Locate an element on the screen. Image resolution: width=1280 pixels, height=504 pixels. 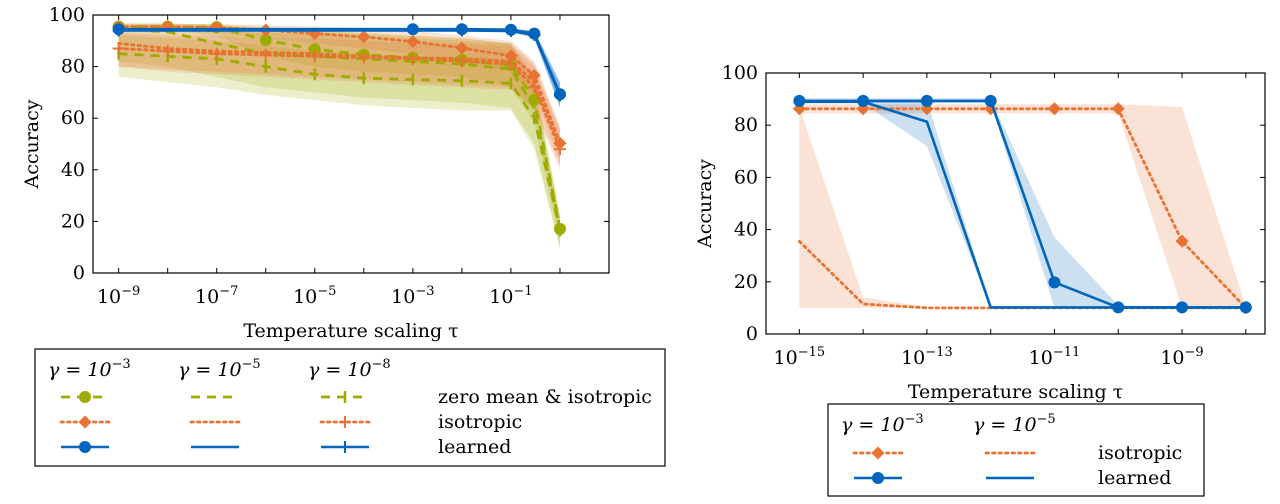
x-tick-label-exp: −1 is located at coordinates (522, 291).